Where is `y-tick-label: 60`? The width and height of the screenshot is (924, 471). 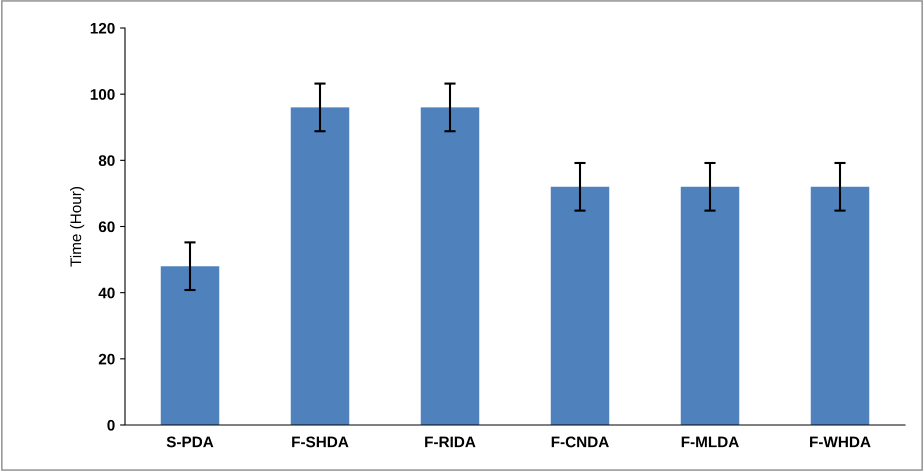
y-tick-label: 60 is located at coordinates (106, 226).